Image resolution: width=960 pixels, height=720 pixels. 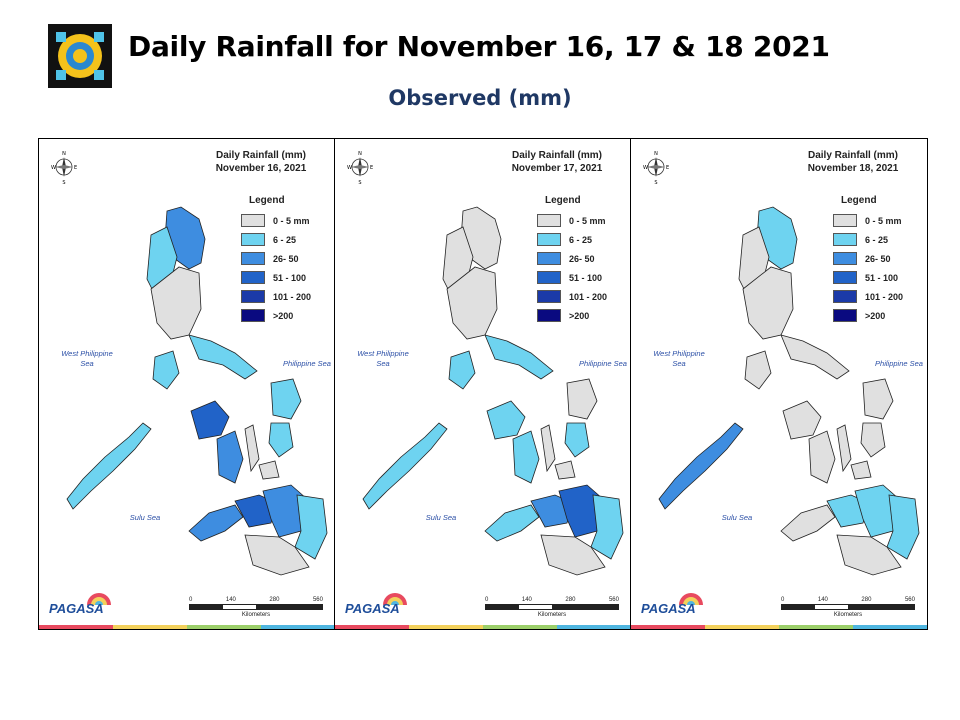 What do you see at coordinates (197, 391) in the screenshot?
I see `philippines-map` at bounding box center [197, 391].